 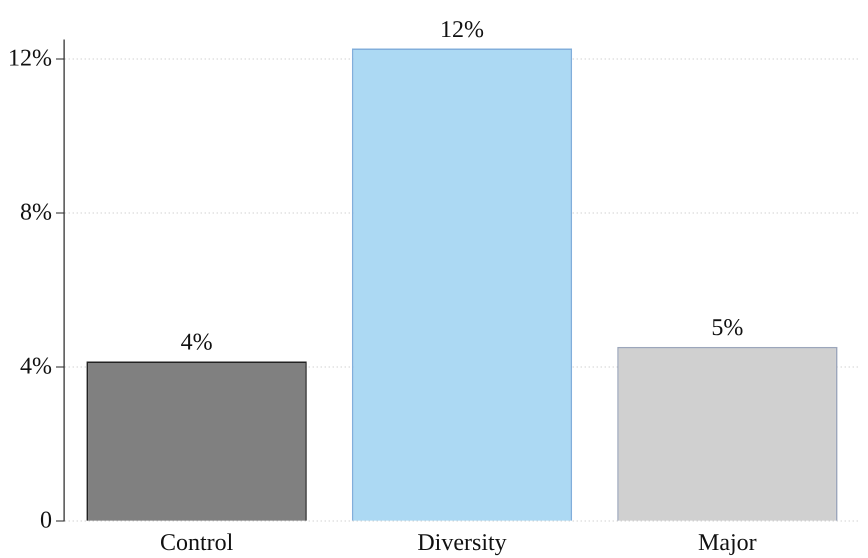 I want to click on y-tick-label: 8%, so click(x=36, y=213).